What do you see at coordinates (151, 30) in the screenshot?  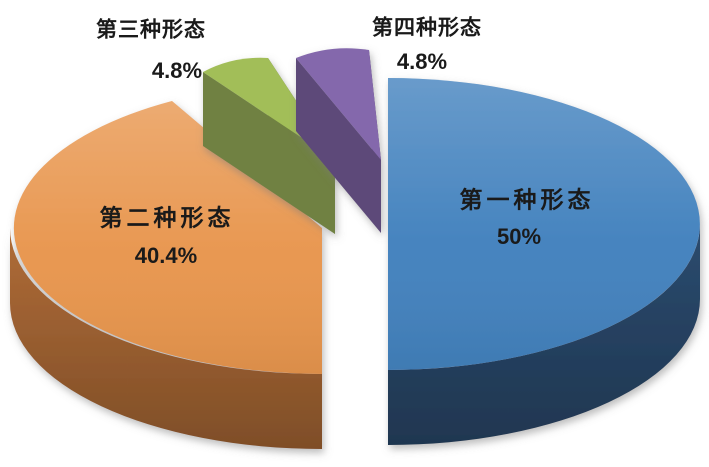 I see `label-slice-3-name: 第三种形态` at bounding box center [151, 30].